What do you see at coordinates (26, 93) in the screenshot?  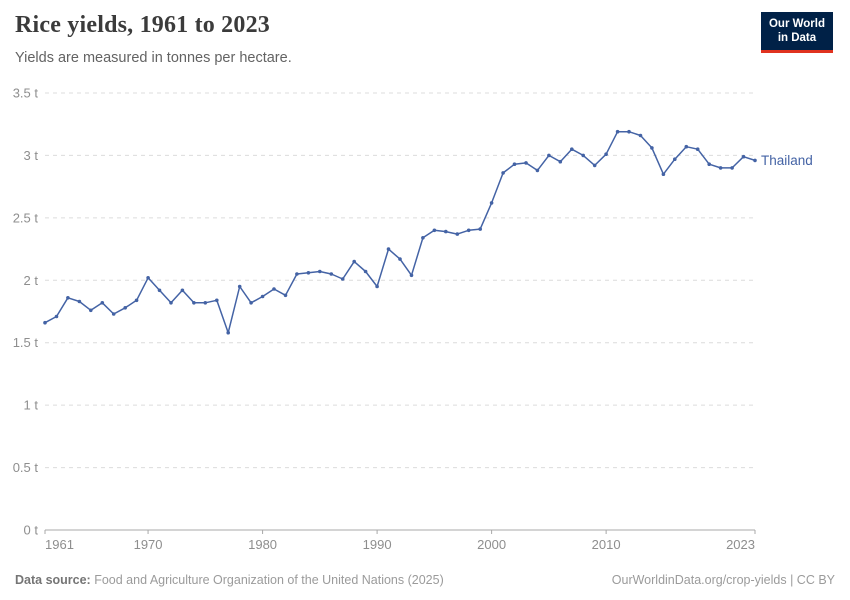 I see `y-tick-label: 3.5 t` at bounding box center [26, 93].